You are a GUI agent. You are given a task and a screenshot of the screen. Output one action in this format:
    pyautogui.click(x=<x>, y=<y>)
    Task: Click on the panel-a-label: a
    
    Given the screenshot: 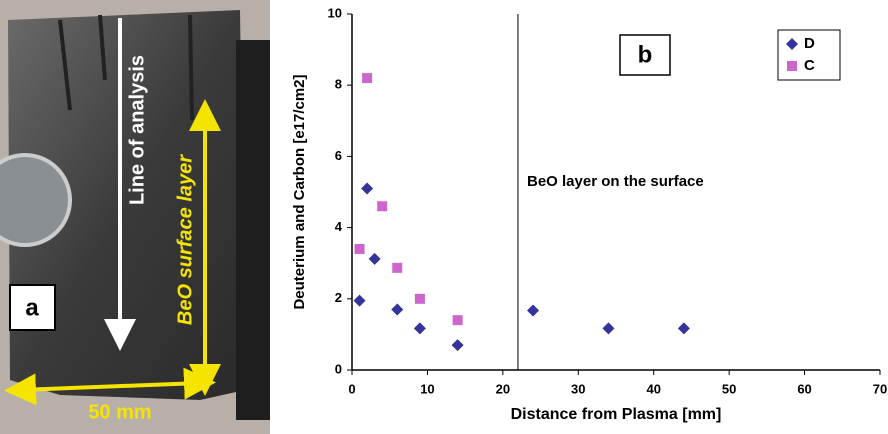 What is the action you would take?
    pyautogui.click(x=32, y=307)
    